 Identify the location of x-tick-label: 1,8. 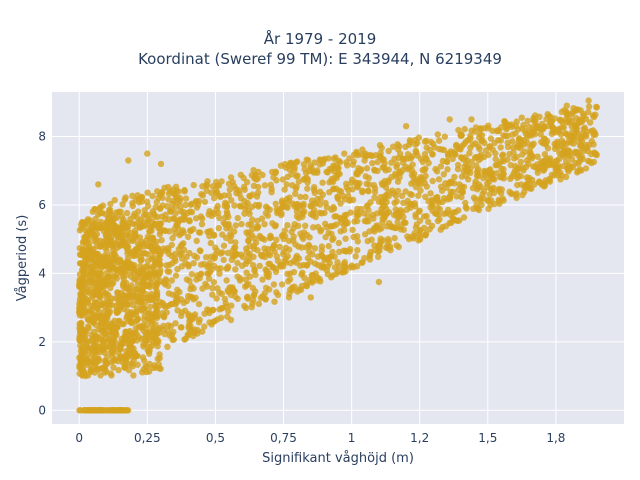
(555, 438).